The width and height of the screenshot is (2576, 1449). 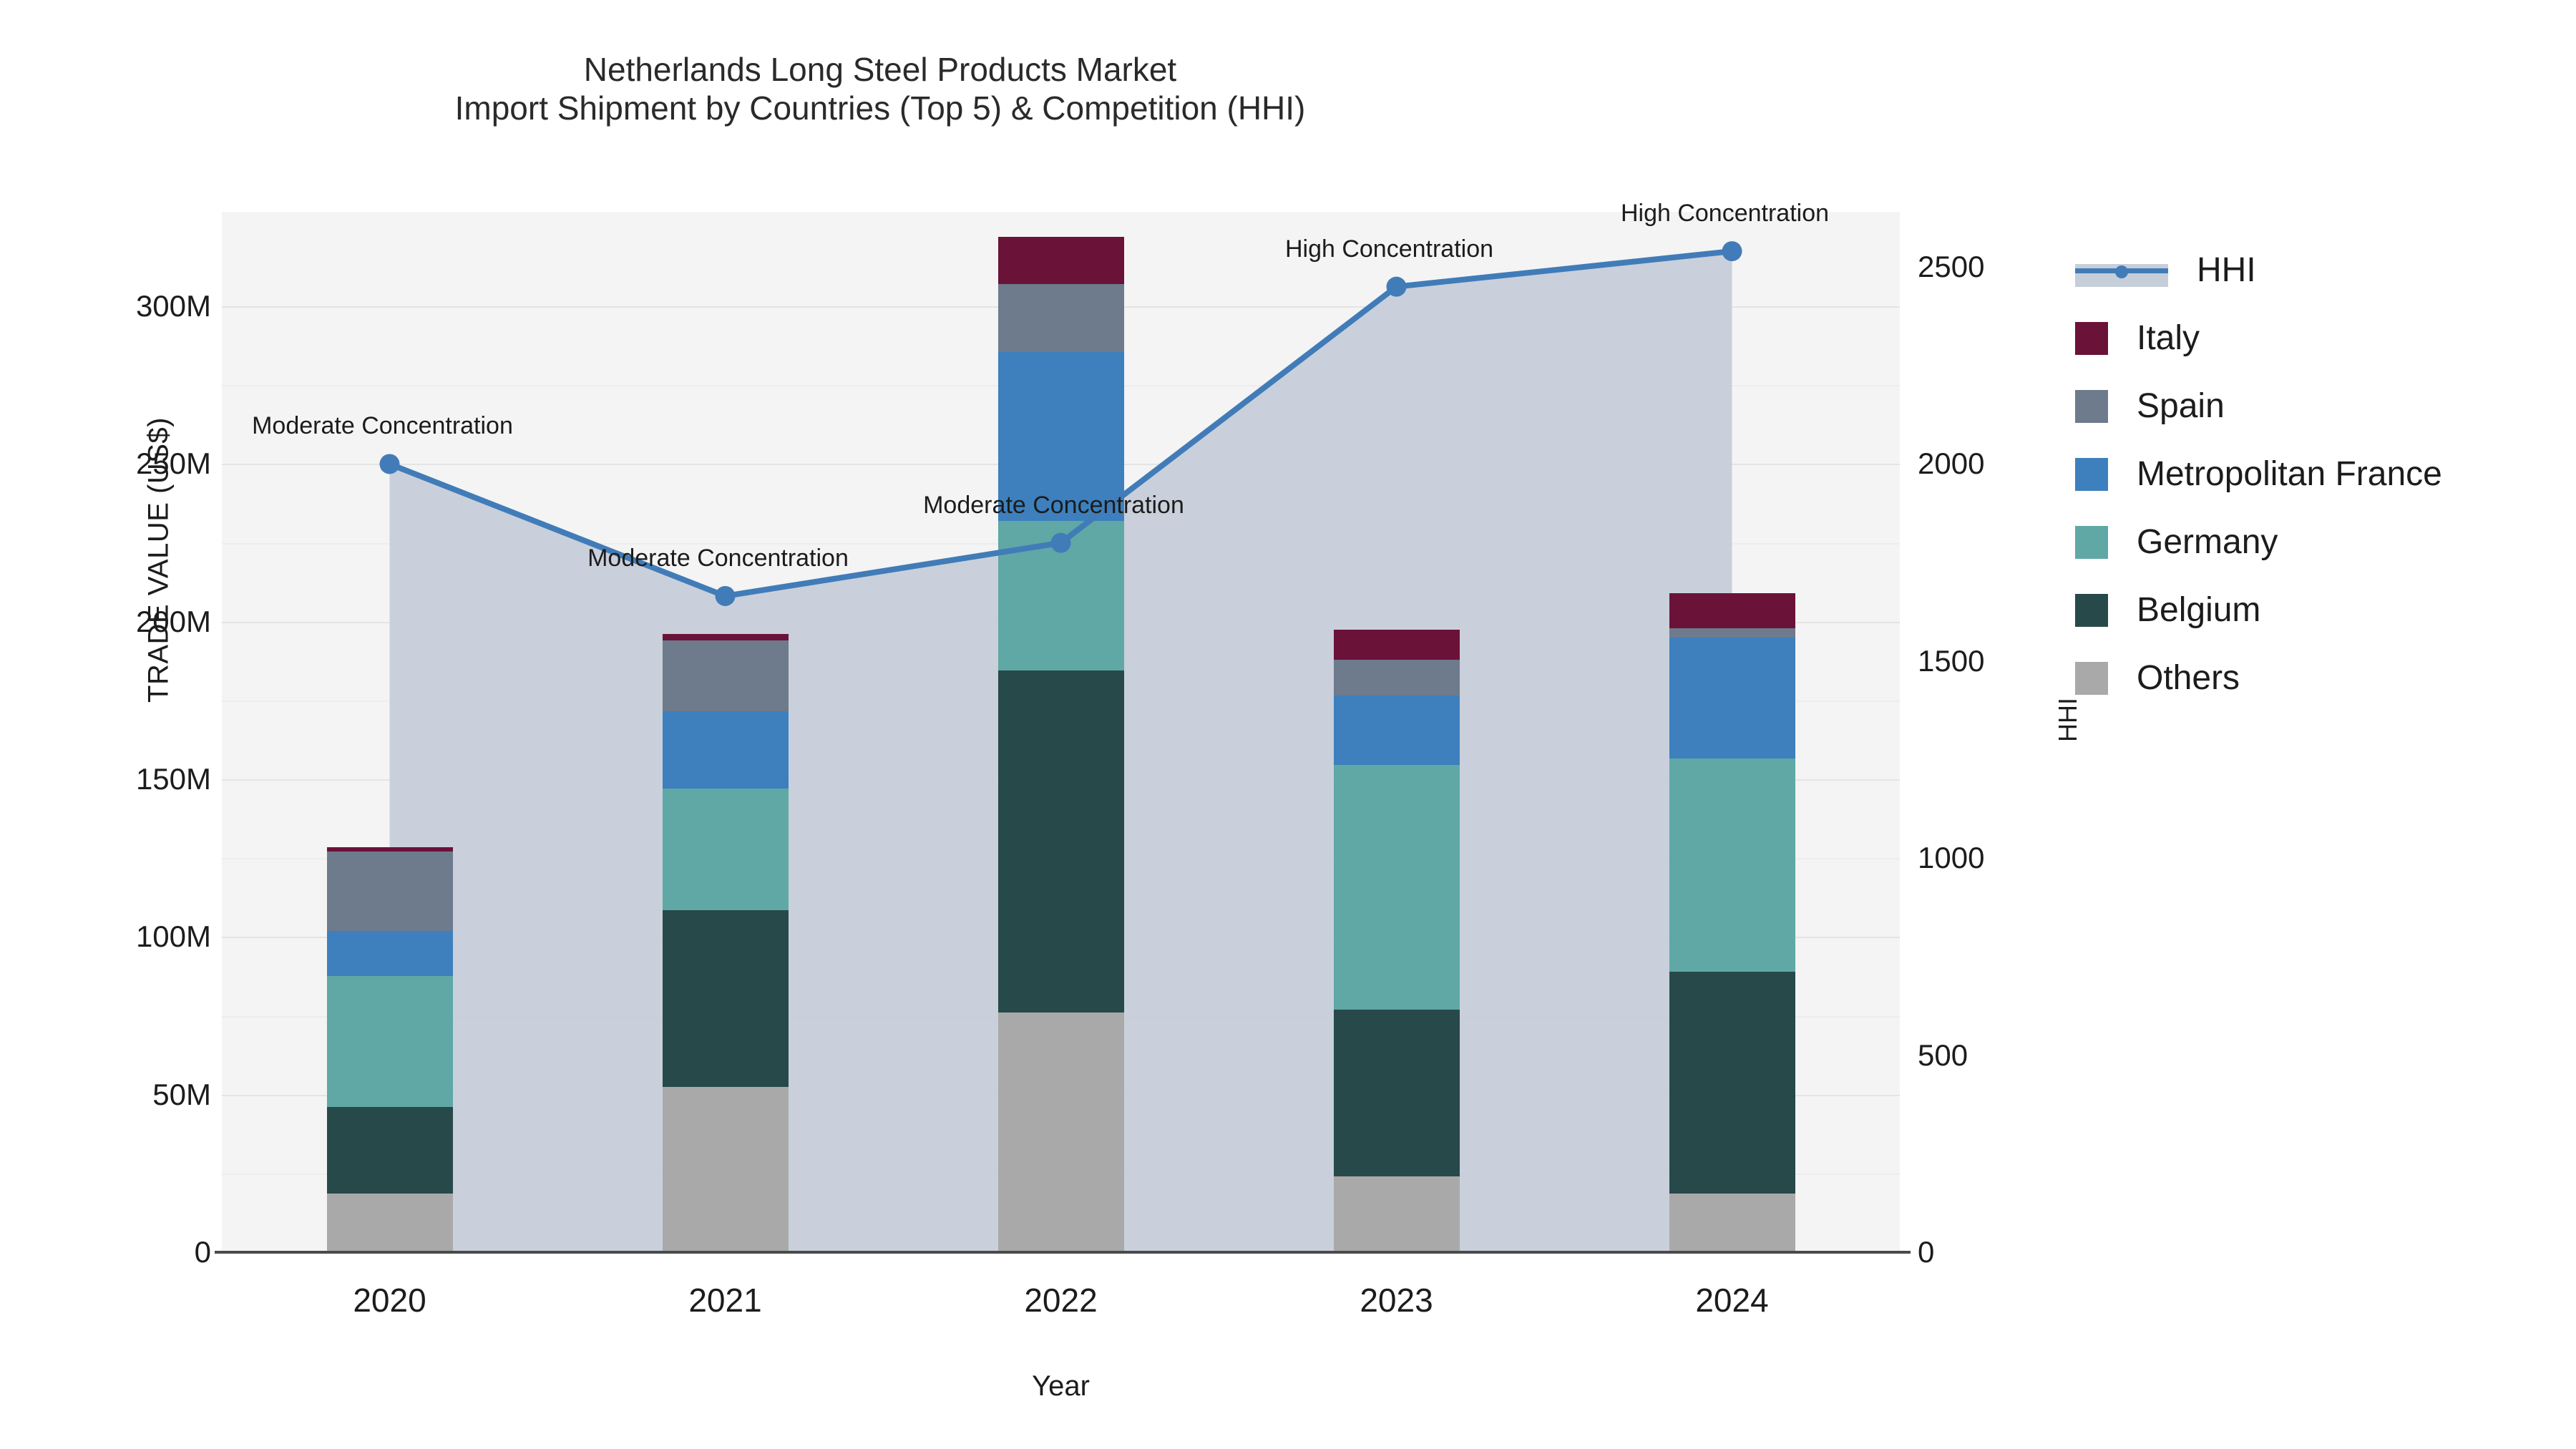 What do you see at coordinates (2289, 474) in the screenshot?
I see `legend-item-label: Metropolitan France` at bounding box center [2289, 474].